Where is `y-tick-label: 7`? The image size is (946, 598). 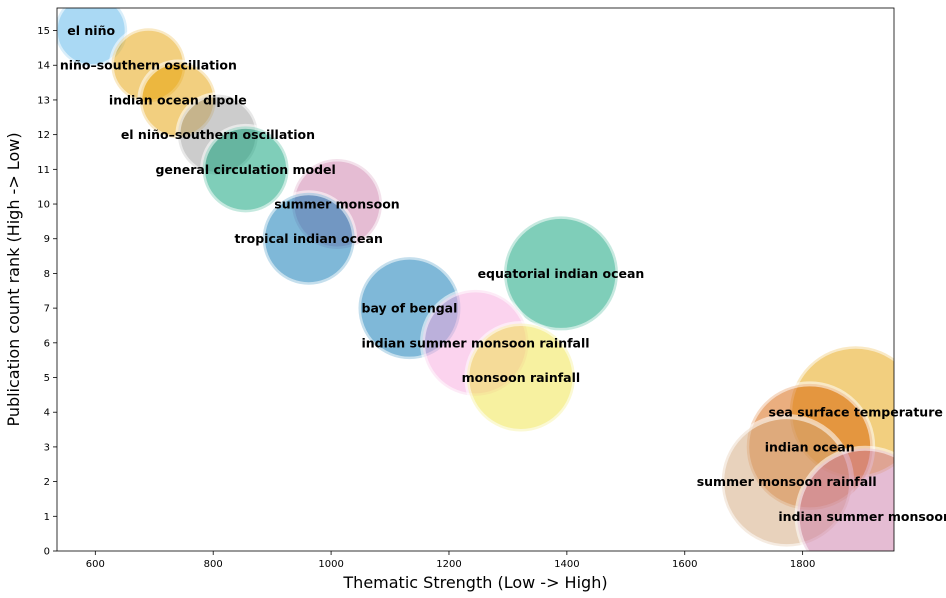
y-tick-label: 7 is located at coordinates (47, 309).